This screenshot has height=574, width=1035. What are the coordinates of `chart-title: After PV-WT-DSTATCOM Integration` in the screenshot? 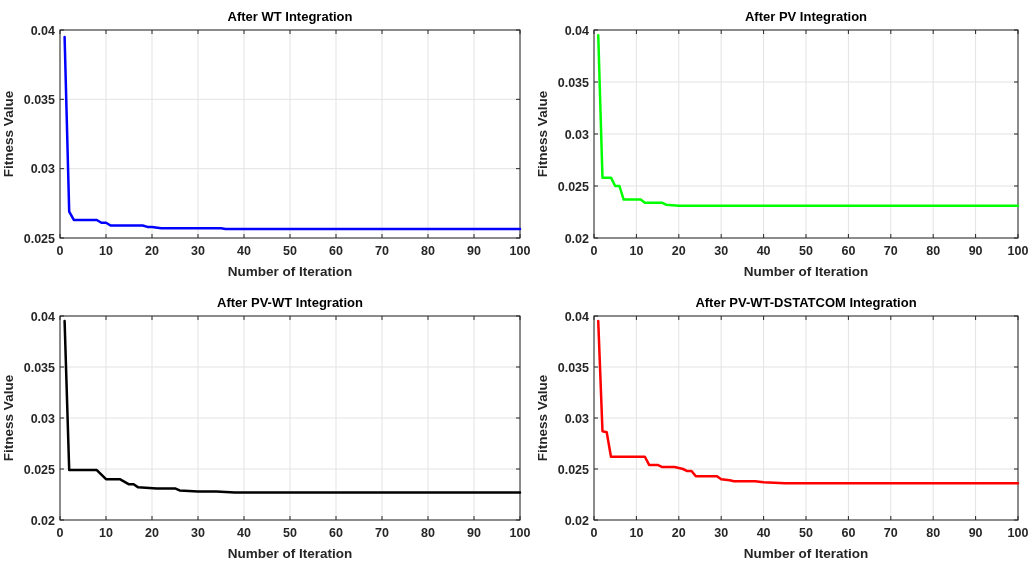 It's located at (806, 302).